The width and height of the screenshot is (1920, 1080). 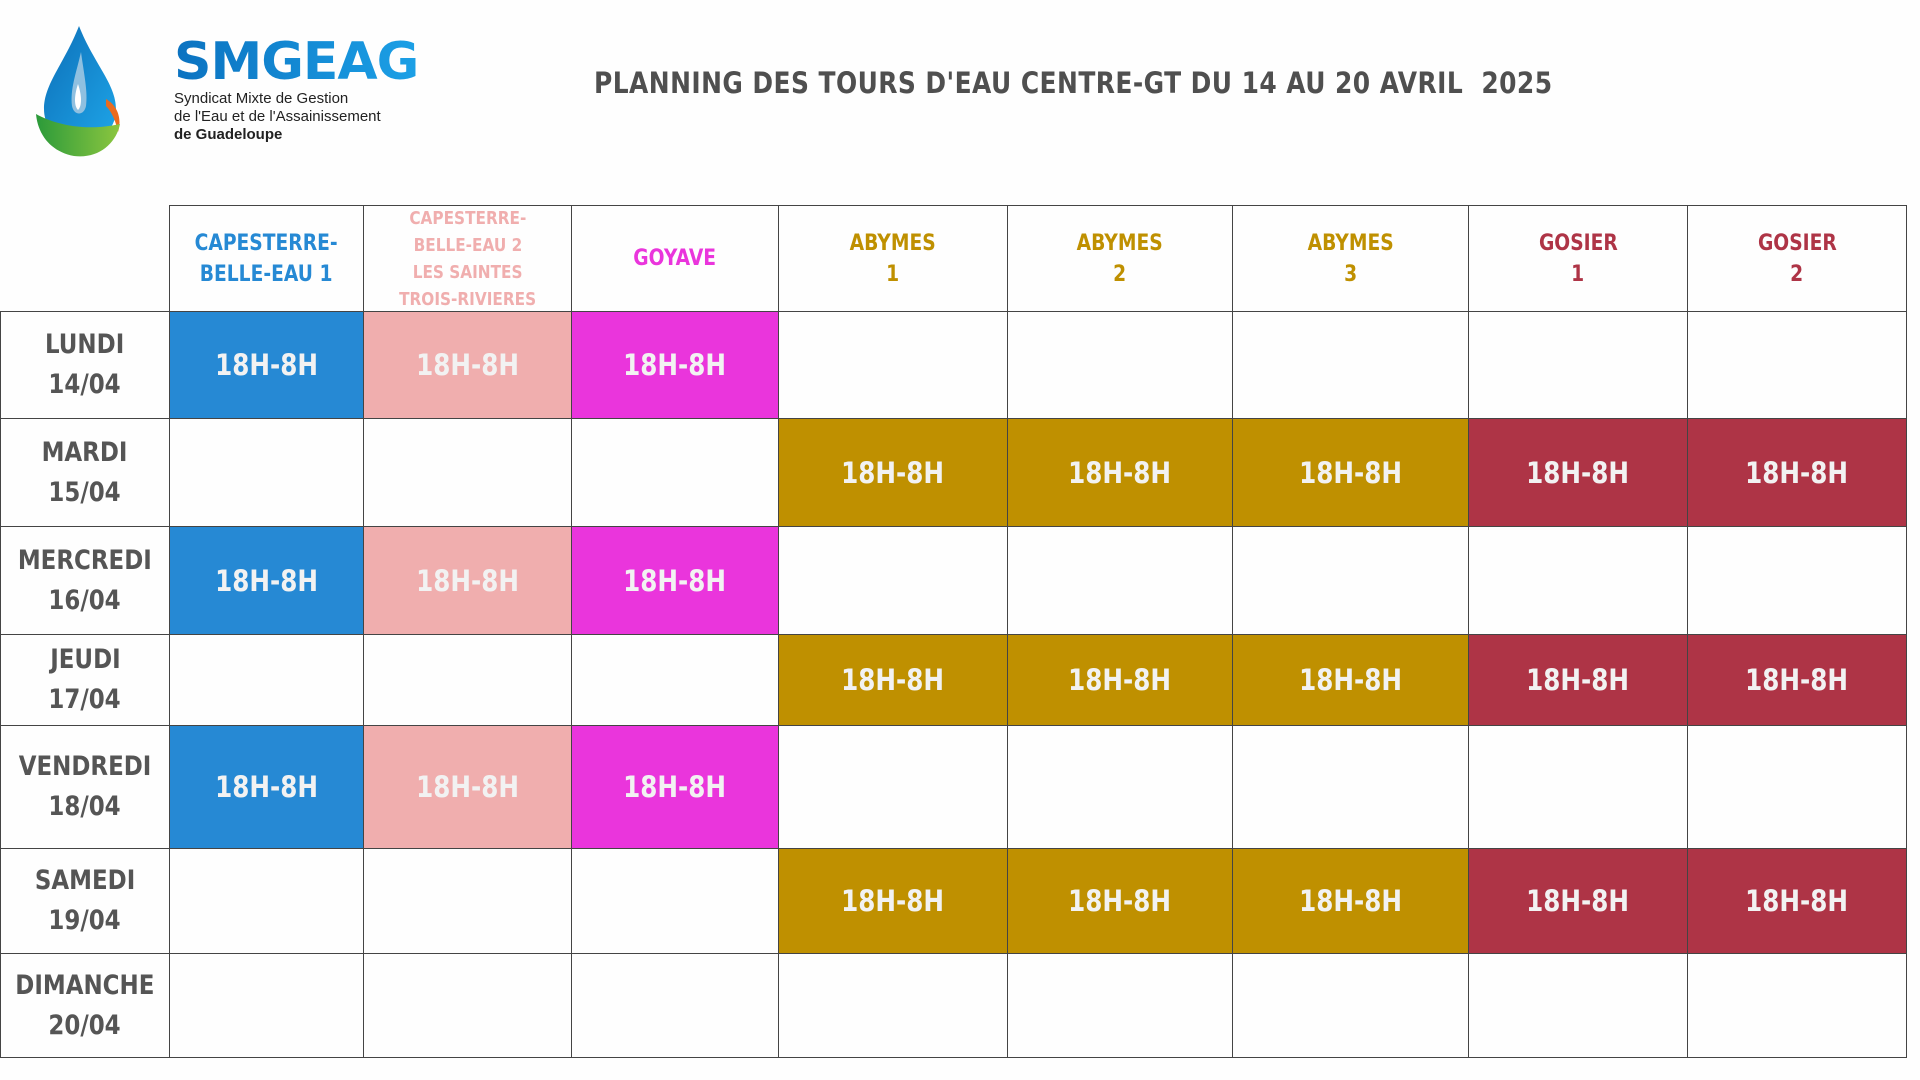 I want to click on day-name: LUNDI, so click(x=85, y=344).